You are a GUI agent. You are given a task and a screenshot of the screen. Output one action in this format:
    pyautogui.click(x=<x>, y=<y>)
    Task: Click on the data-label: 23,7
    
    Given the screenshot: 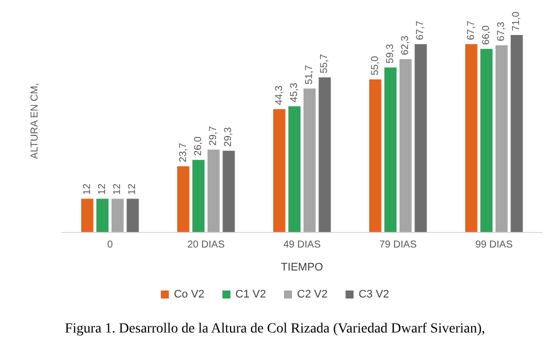 What is the action you would take?
    pyautogui.click(x=183, y=152)
    